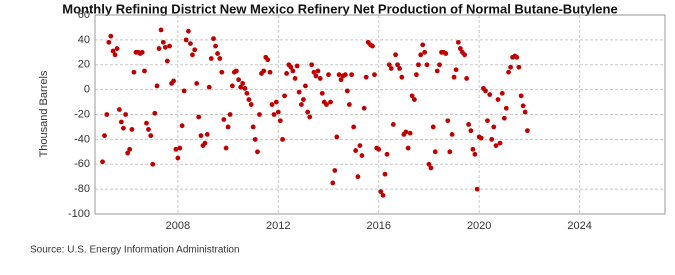 The width and height of the screenshot is (675, 275). What do you see at coordinates (178, 226) in the screenshot?
I see `x-tick-label: 2008` at bounding box center [178, 226].